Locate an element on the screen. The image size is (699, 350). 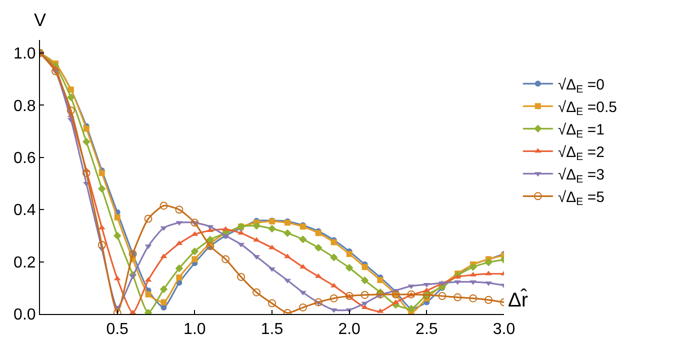
y-tick-label: 1.0 is located at coordinates (25, 54).